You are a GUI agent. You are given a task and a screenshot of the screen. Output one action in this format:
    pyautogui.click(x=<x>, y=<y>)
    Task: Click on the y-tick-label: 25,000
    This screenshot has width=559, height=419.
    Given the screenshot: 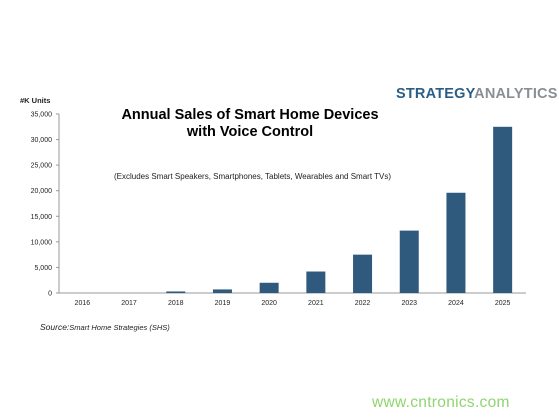 What is the action you would take?
    pyautogui.click(x=42, y=166)
    